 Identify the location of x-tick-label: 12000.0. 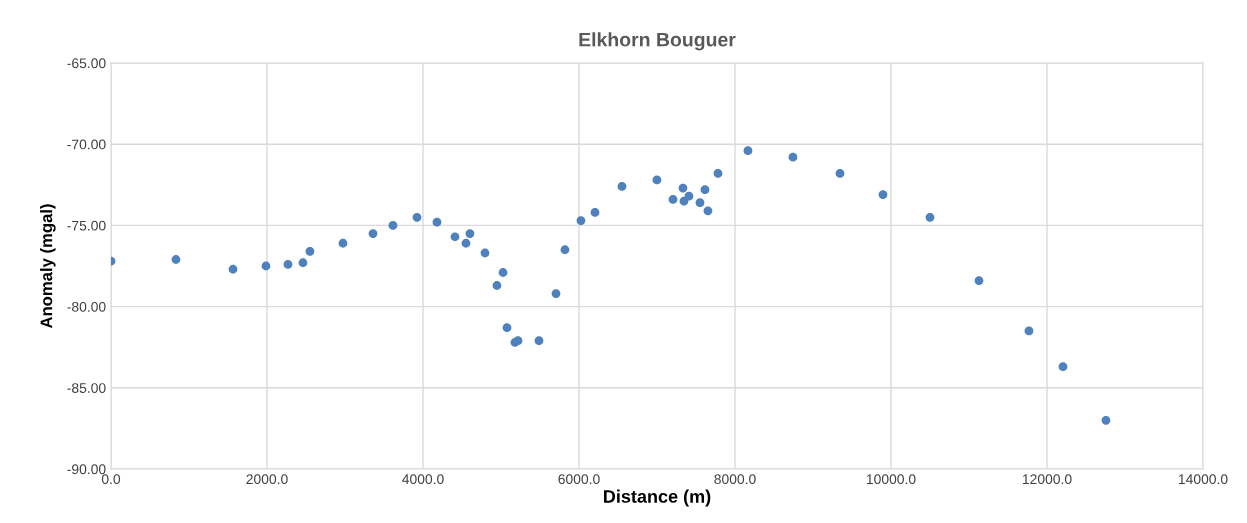
(1047, 479).